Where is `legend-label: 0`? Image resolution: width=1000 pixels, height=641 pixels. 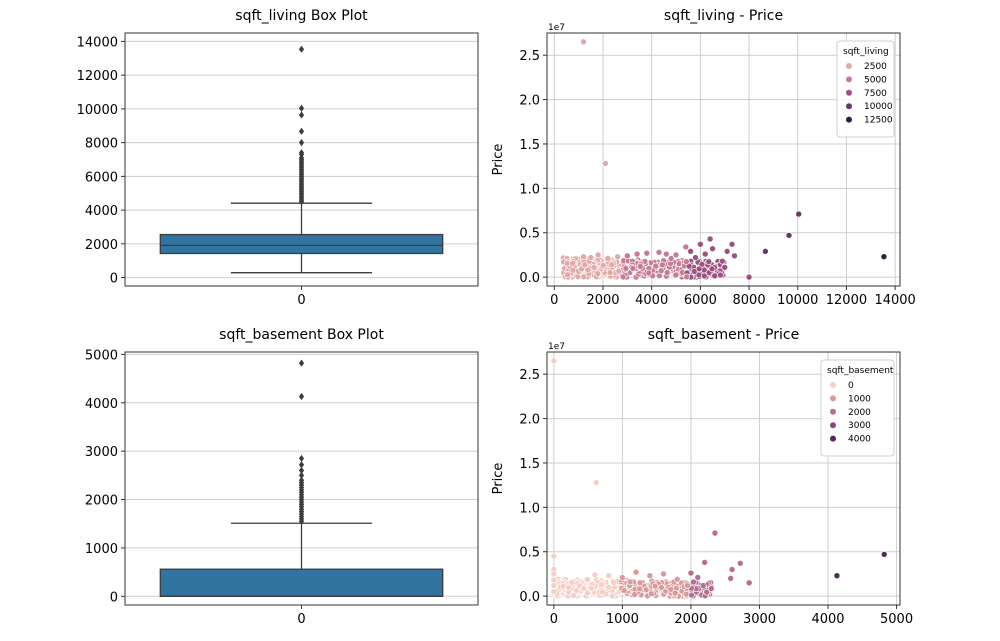 legend-label: 0 is located at coordinates (851, 386).